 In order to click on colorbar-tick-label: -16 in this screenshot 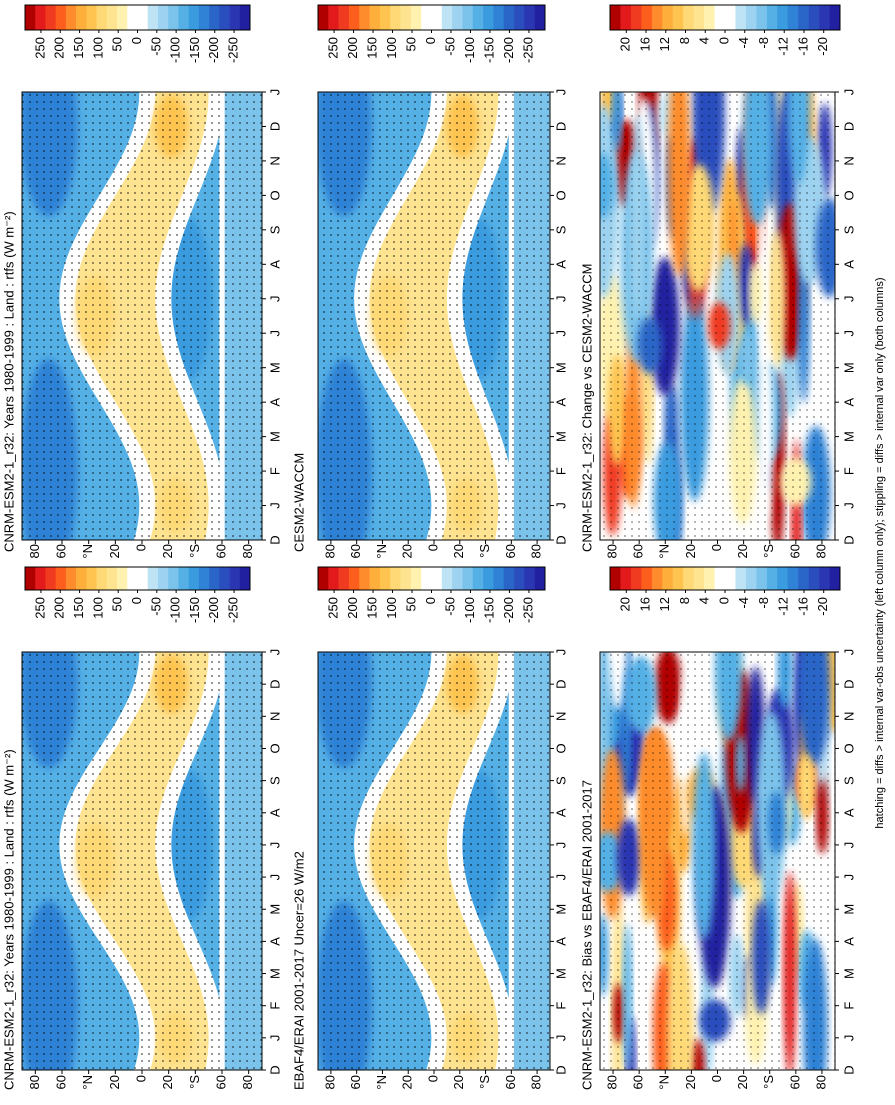, I will do `click(802, 606)`.